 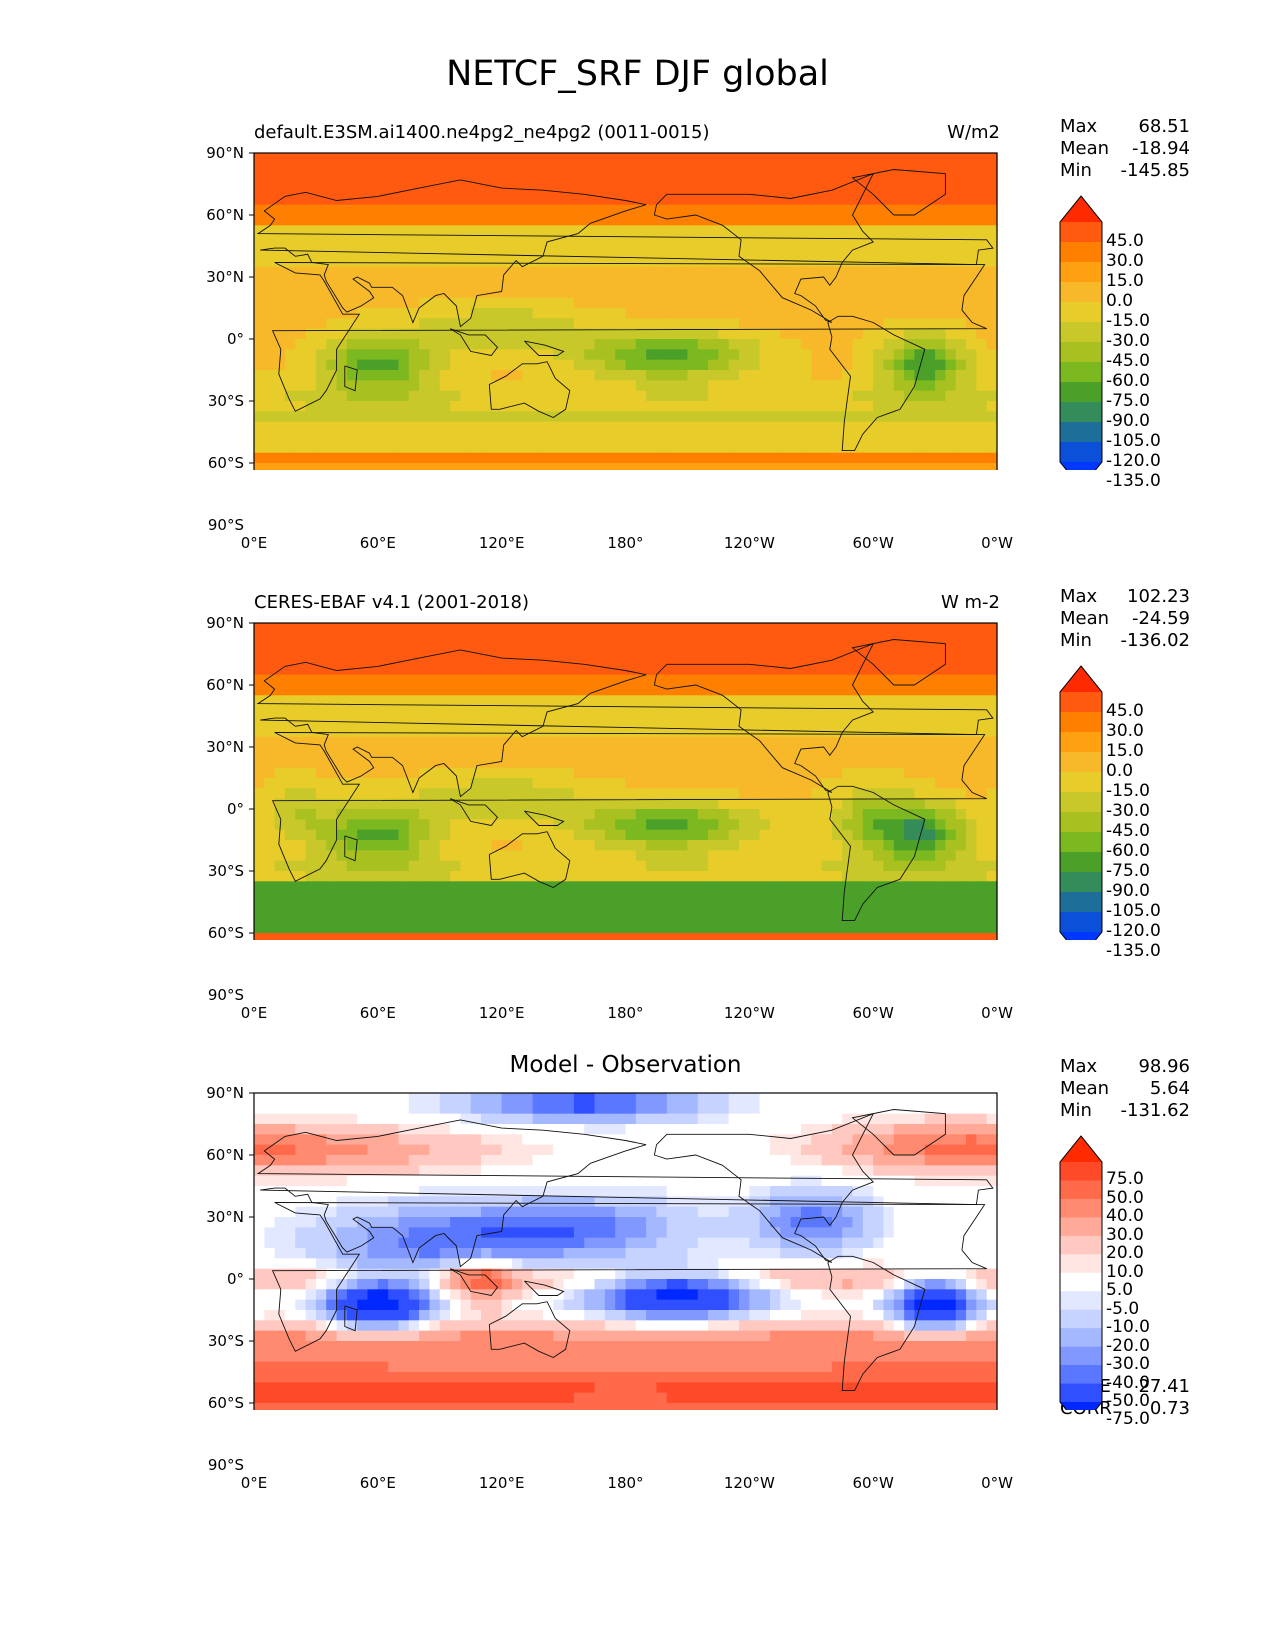 What do you see at coordinates (225, 525) in the screenshot?
I see `lat-tick-label: 90°S` at bounding box center [225, 525].